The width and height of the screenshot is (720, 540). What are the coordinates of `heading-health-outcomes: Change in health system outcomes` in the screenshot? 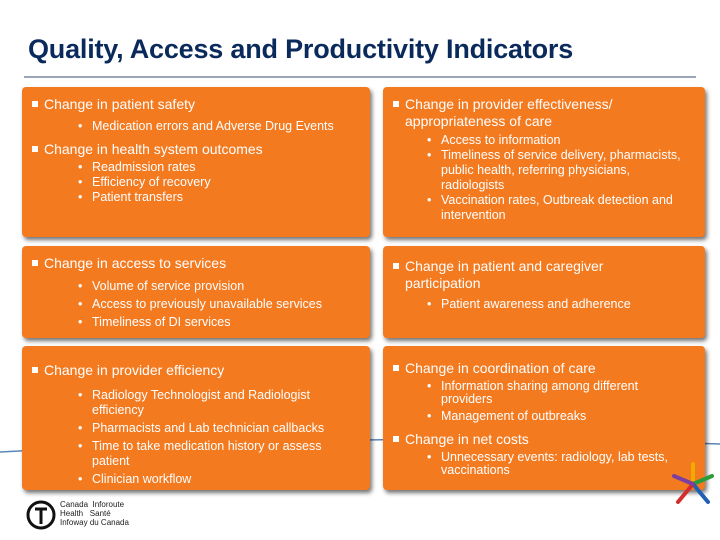 It's located at (196, 149).